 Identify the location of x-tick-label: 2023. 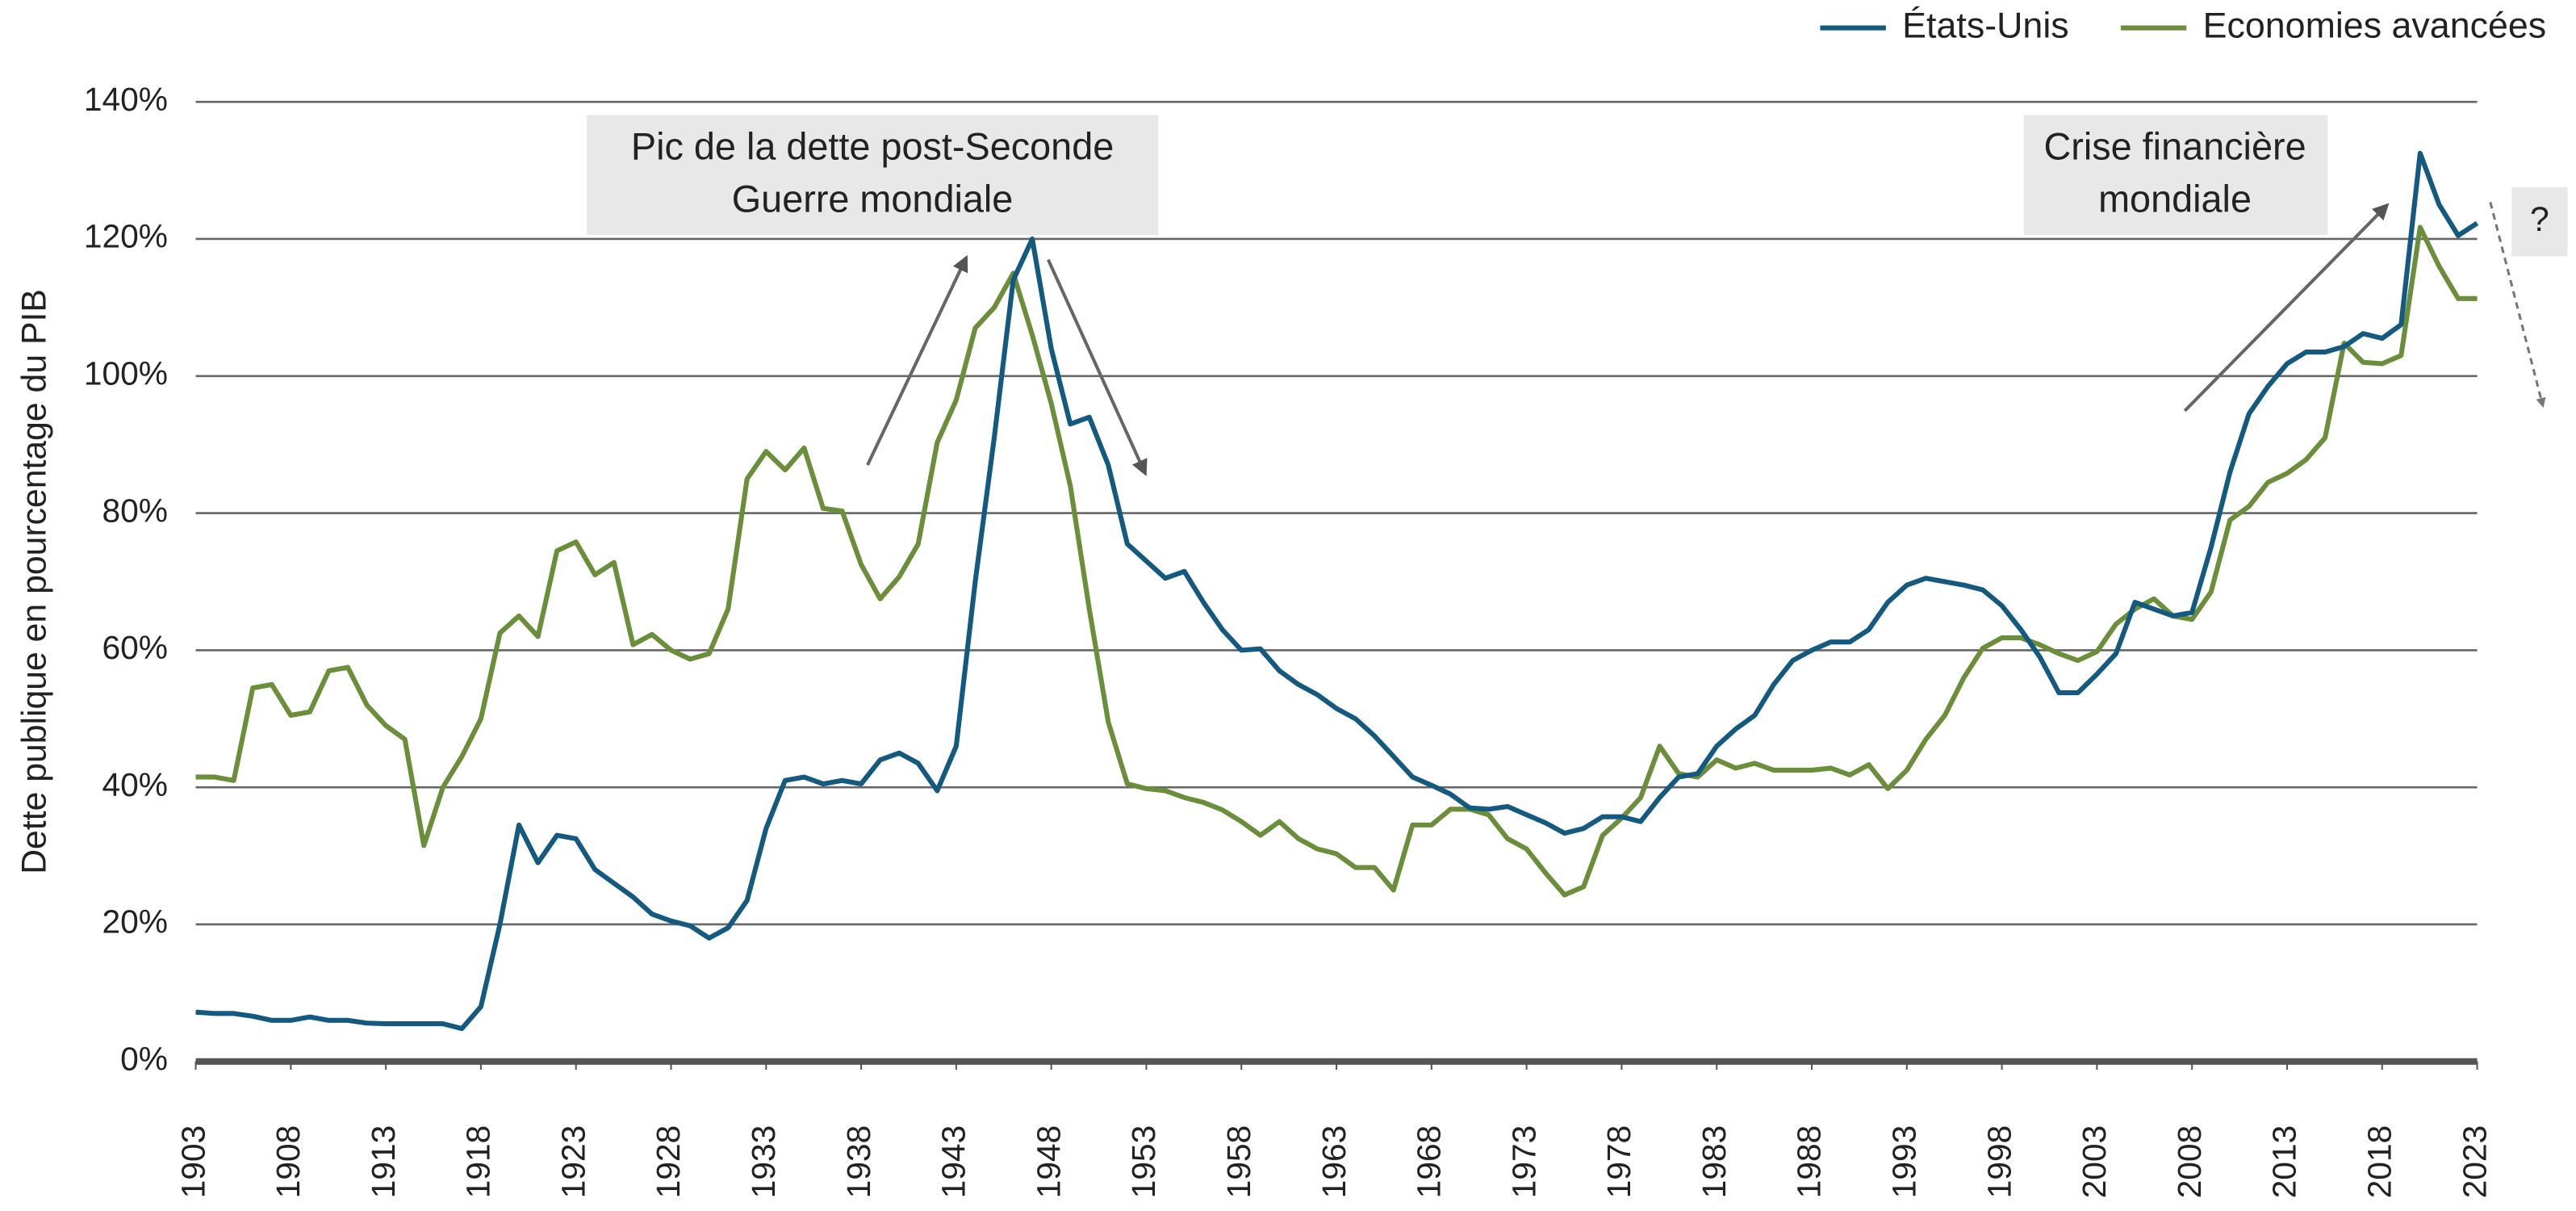
(2474, 1162).